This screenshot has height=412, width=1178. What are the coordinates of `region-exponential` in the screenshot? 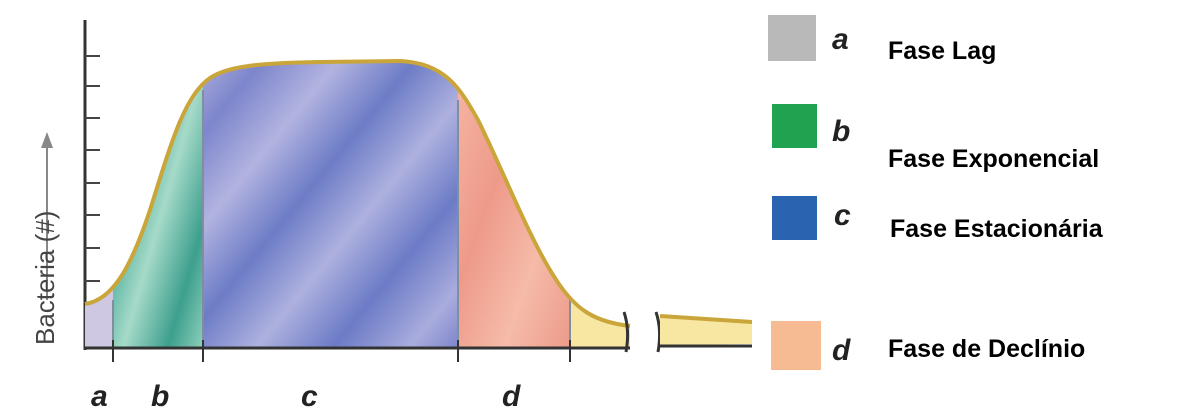 It's located at (158, 204).